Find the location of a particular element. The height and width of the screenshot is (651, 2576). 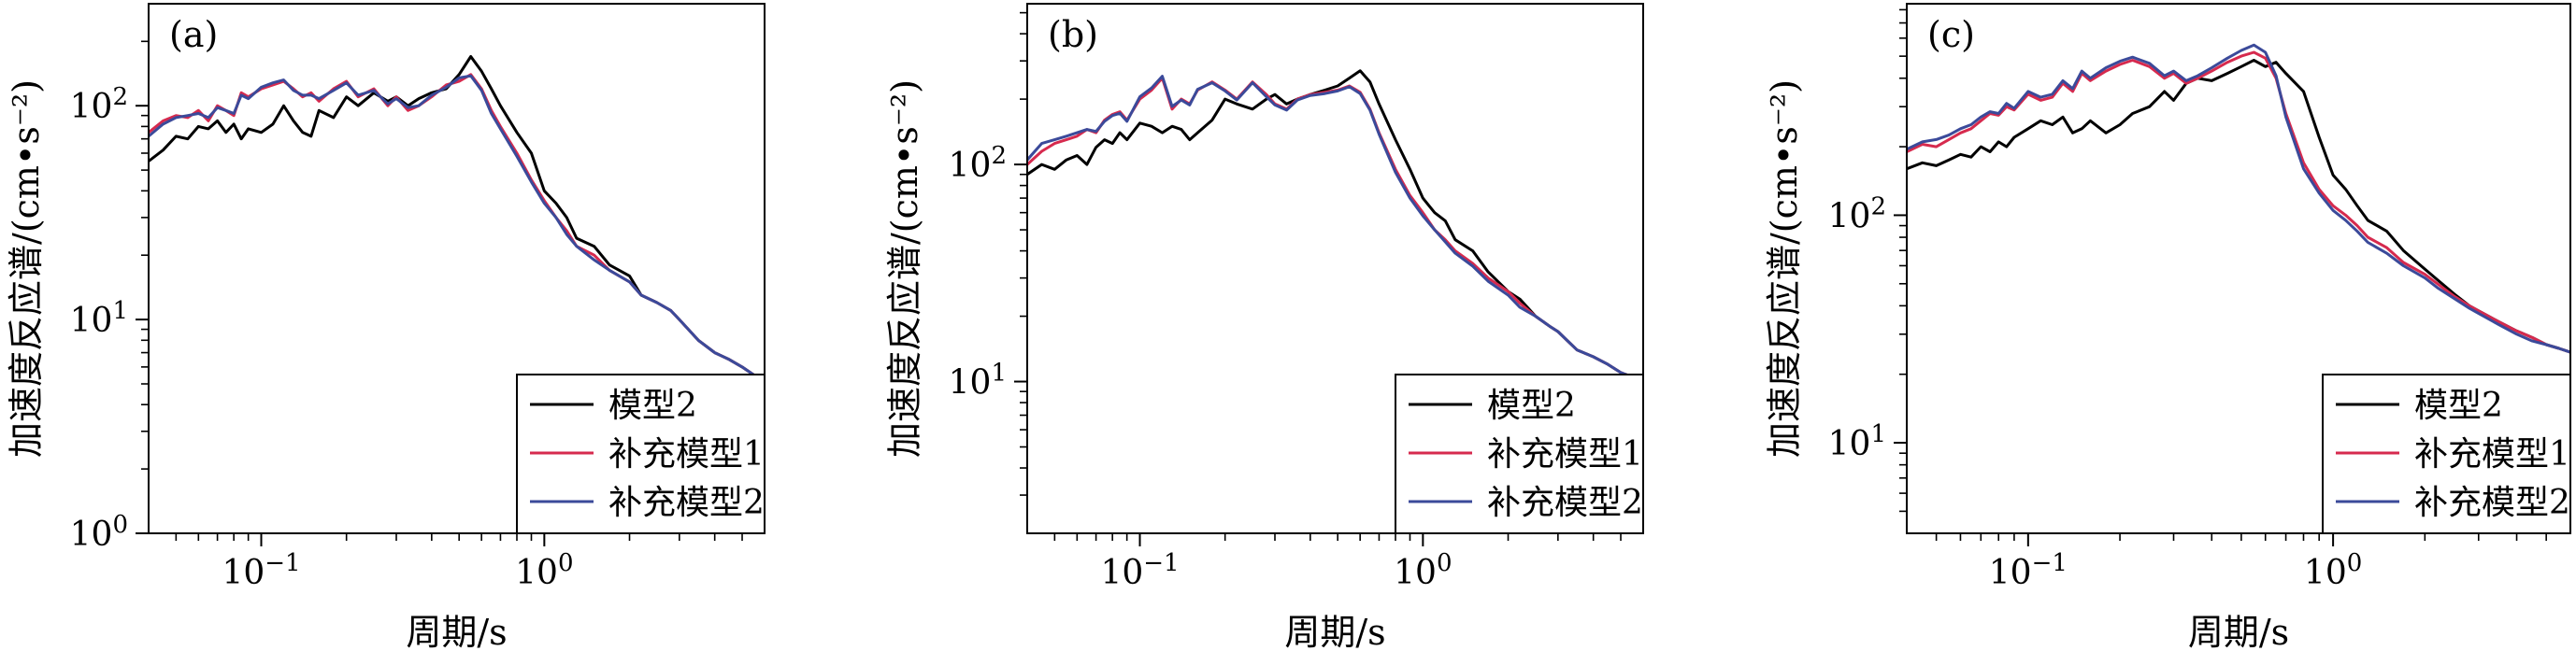

y-tick-label: 100 is located at coordinates (99, 532).